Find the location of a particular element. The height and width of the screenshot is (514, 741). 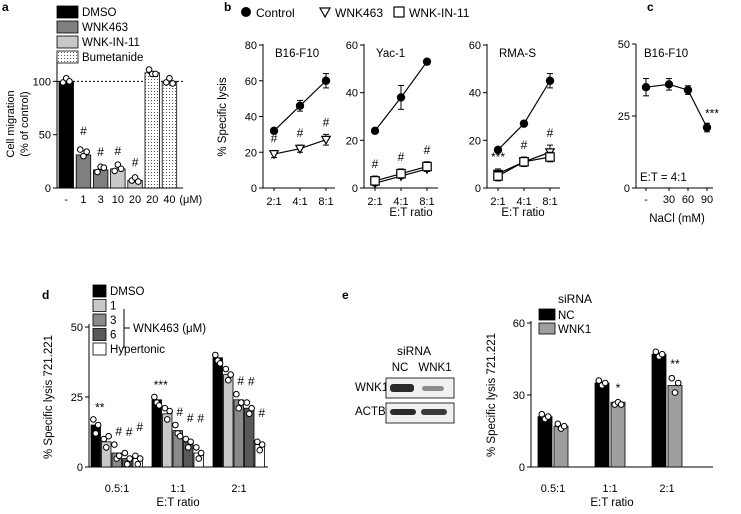

panel-e-bar is located at coordinates (602, 425).